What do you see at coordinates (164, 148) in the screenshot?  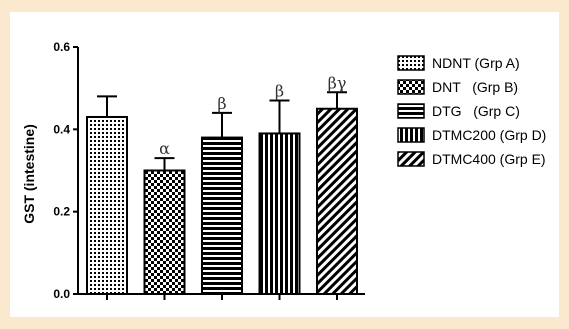 I see `significance-label: α` at bounding box center [164, 148].